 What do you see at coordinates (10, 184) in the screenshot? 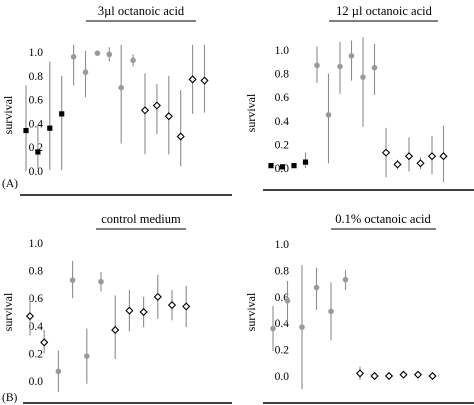
I see `panel-label: (A)` at bounding box center [10, 184].